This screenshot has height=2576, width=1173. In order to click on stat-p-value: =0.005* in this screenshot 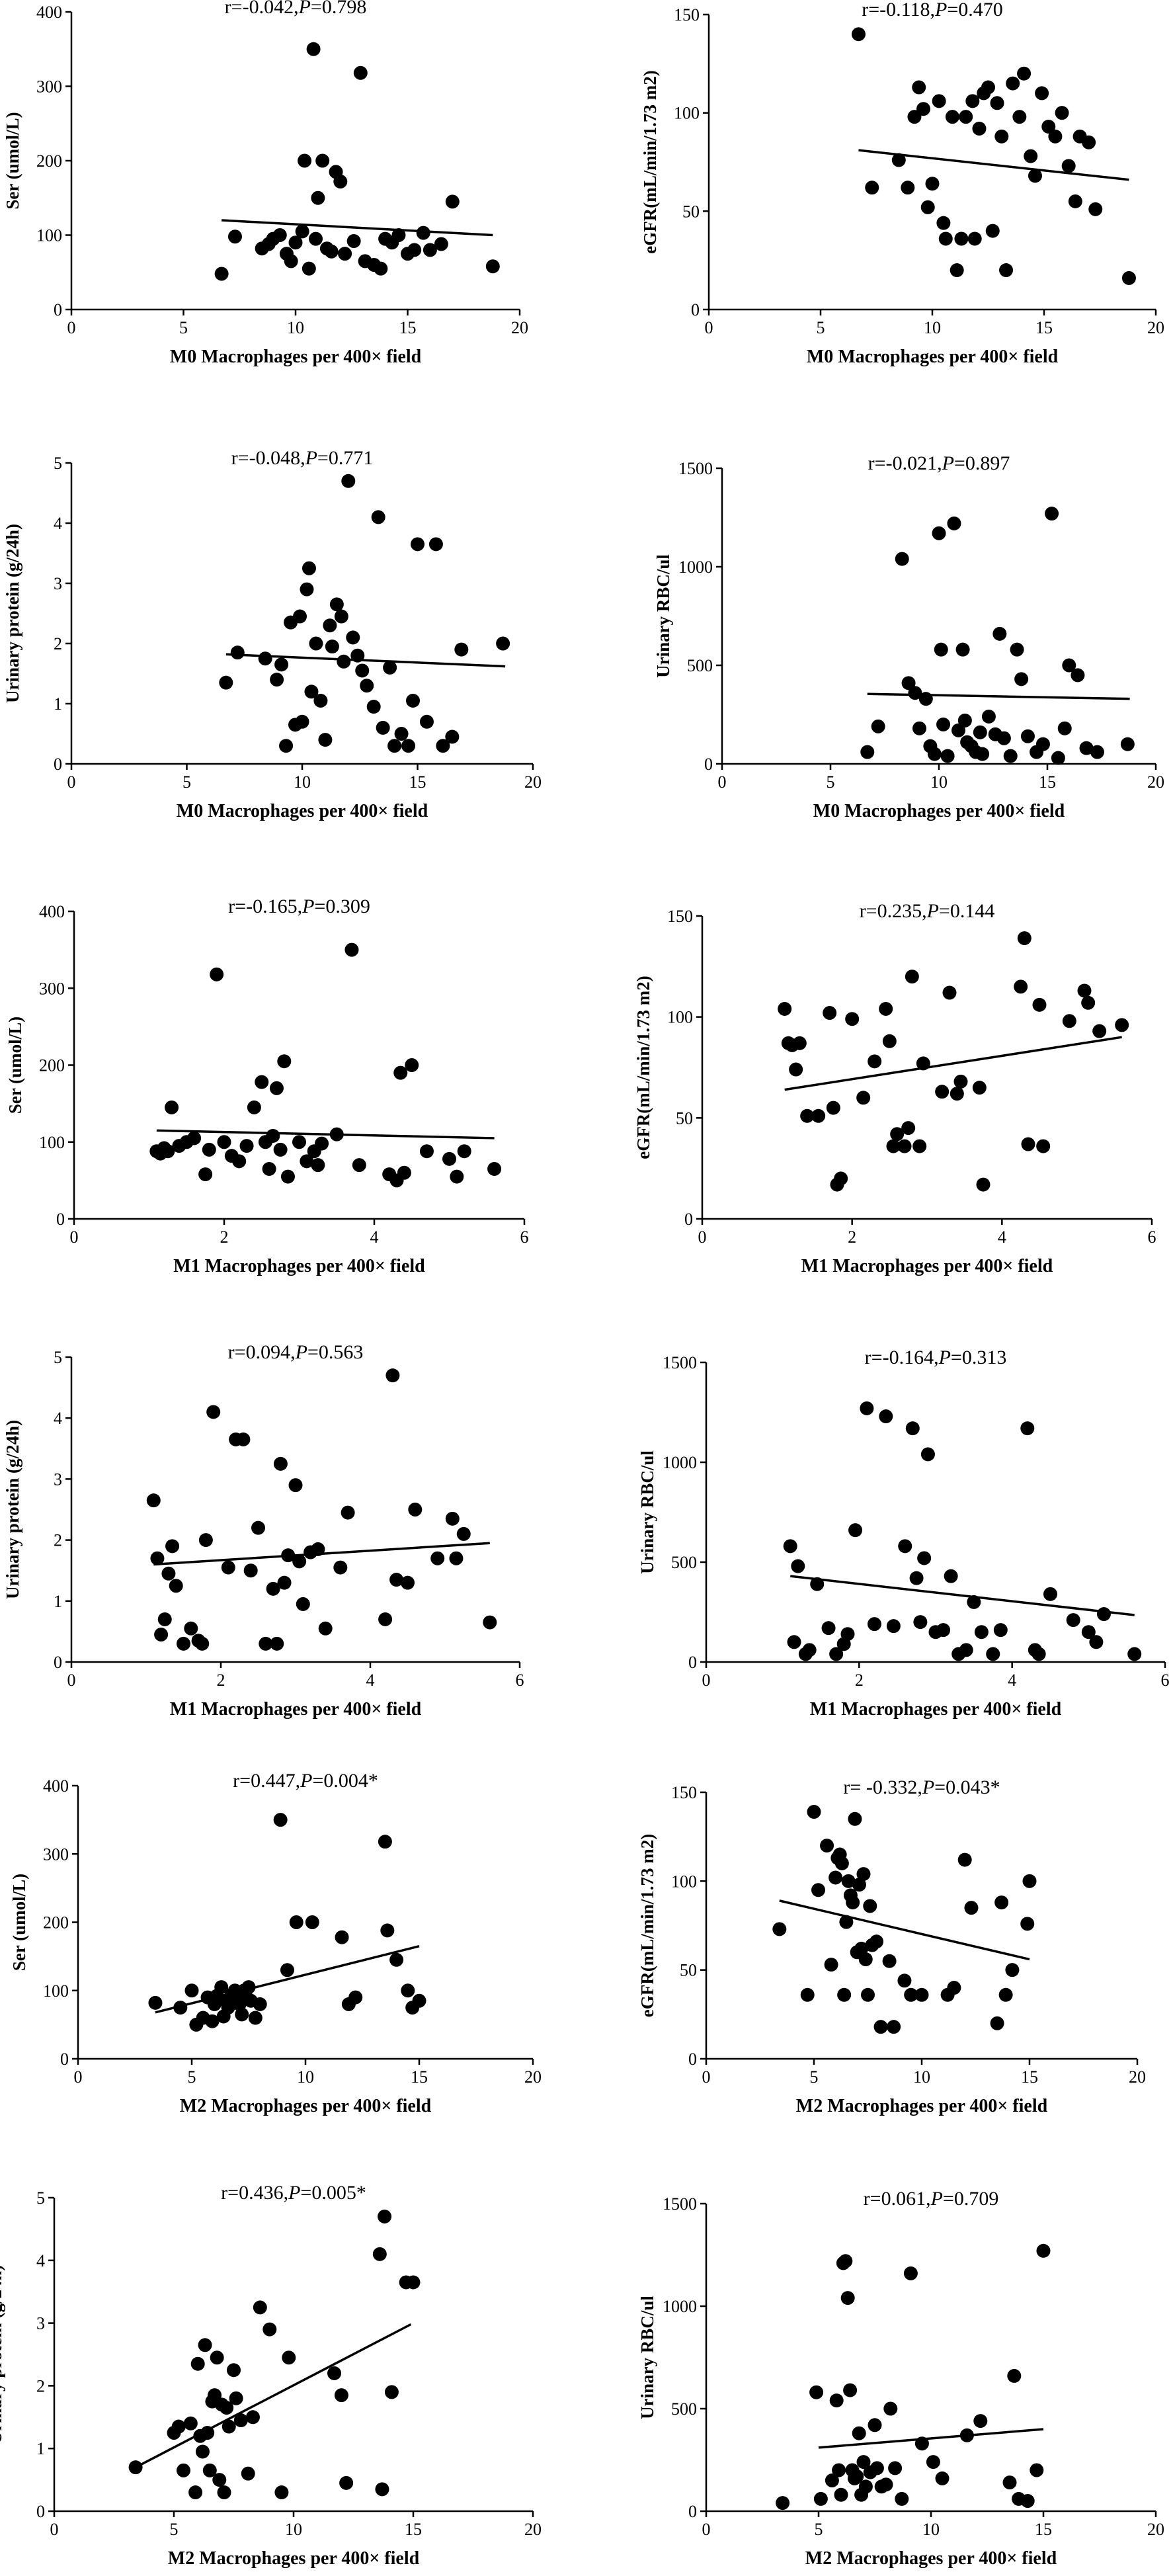, I will do `click(333, 2193)`.